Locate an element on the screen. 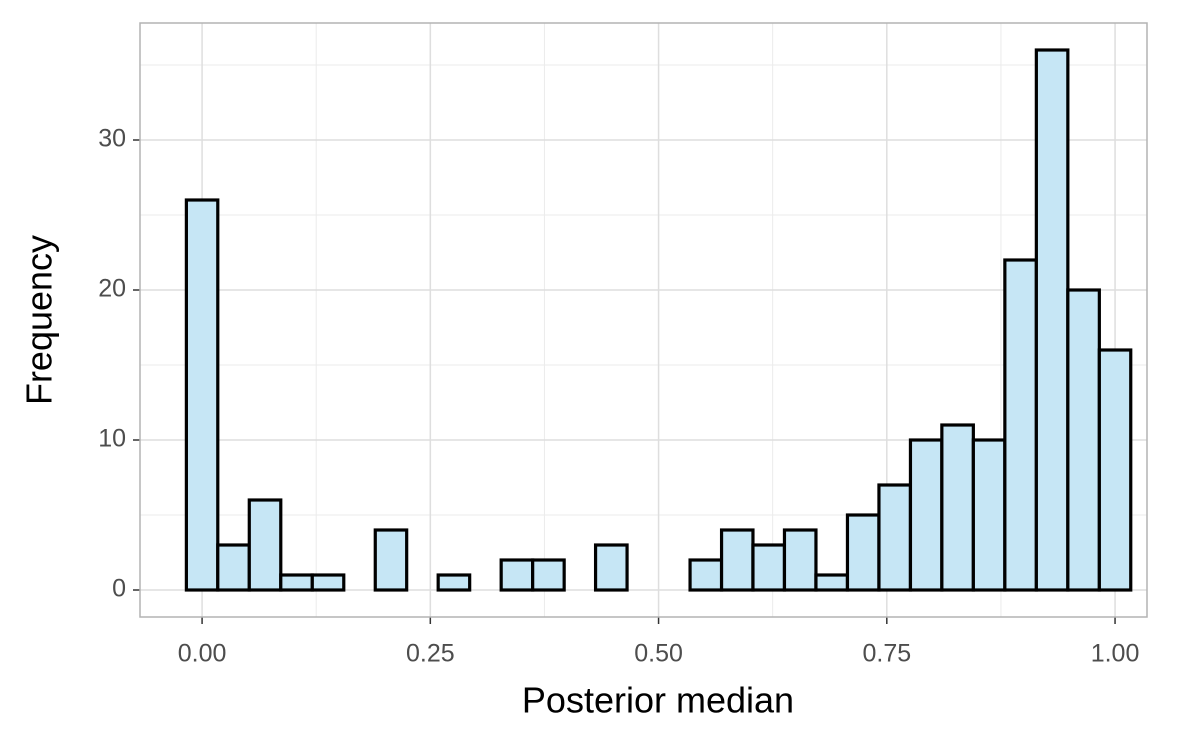 The width and height of the screenshot is (1200, 750). x-tick-label: 1.00 is located at coordinates (1115, 654).